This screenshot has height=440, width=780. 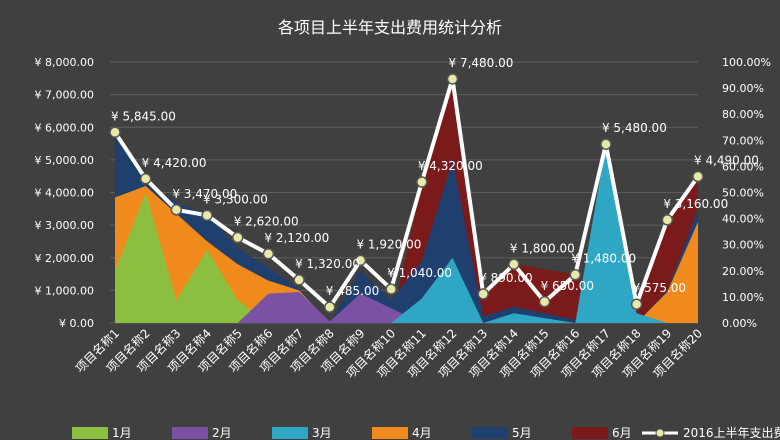 What do you see at coordinates (64, 62) in the screenshot?
I see `left-axis-tick-label: ¥ 8,000.00` at bounding box center [64, 62].